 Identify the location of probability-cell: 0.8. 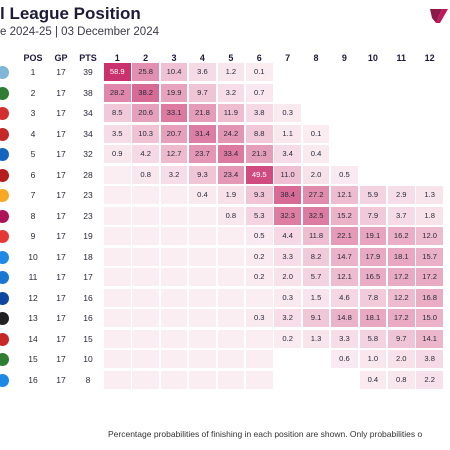
(145, 174).